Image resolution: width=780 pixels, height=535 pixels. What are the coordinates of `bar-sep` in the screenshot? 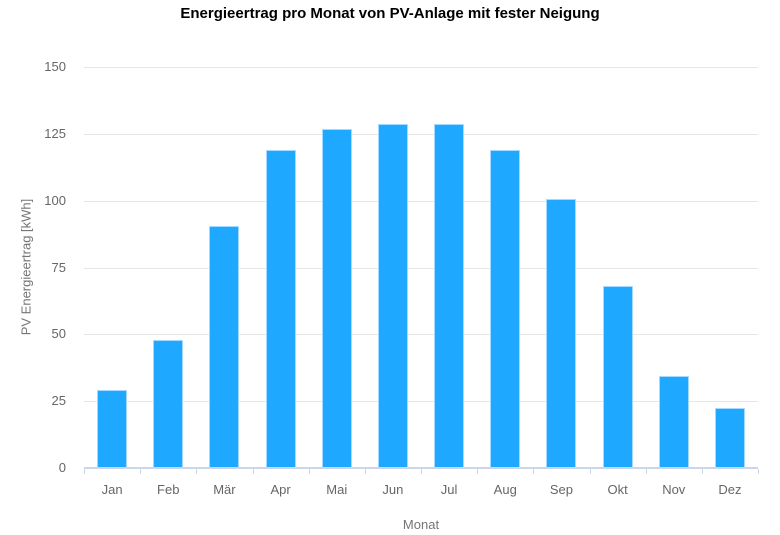 It's located at (561, 333).